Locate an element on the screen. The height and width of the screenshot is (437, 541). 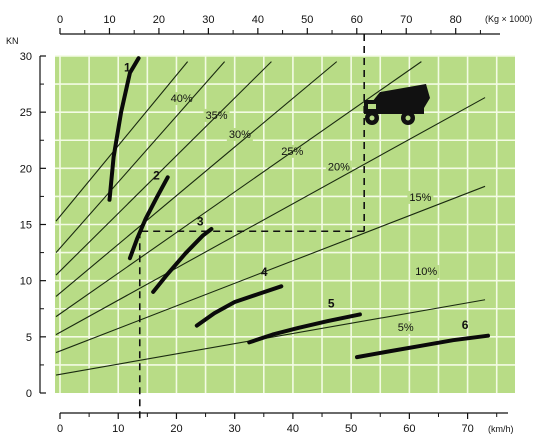
gear-label: 2 is located at coordinates (156, 176).